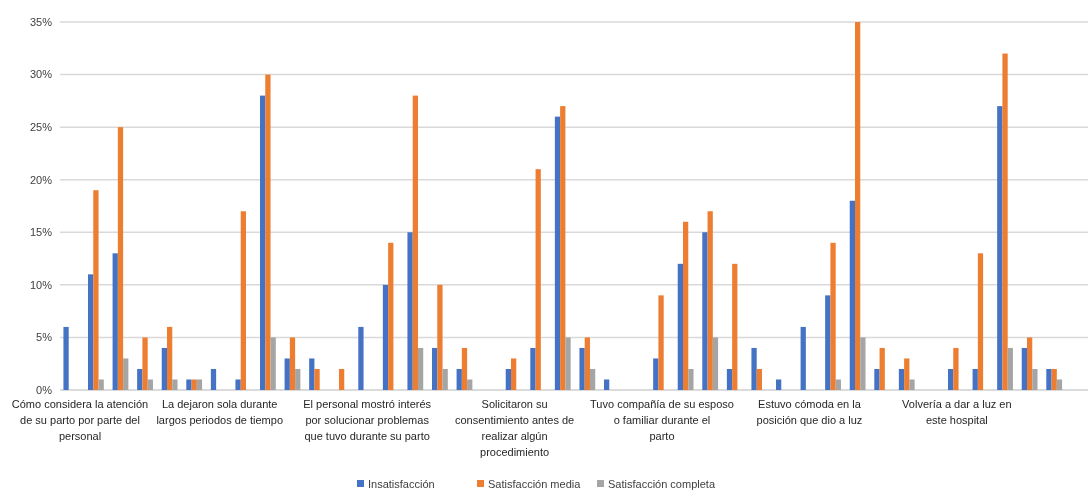  What do you see at coordinates (41, 284) in the screenshot?
I see `y-tick-label: 10%` at bounding box center [41, 284].